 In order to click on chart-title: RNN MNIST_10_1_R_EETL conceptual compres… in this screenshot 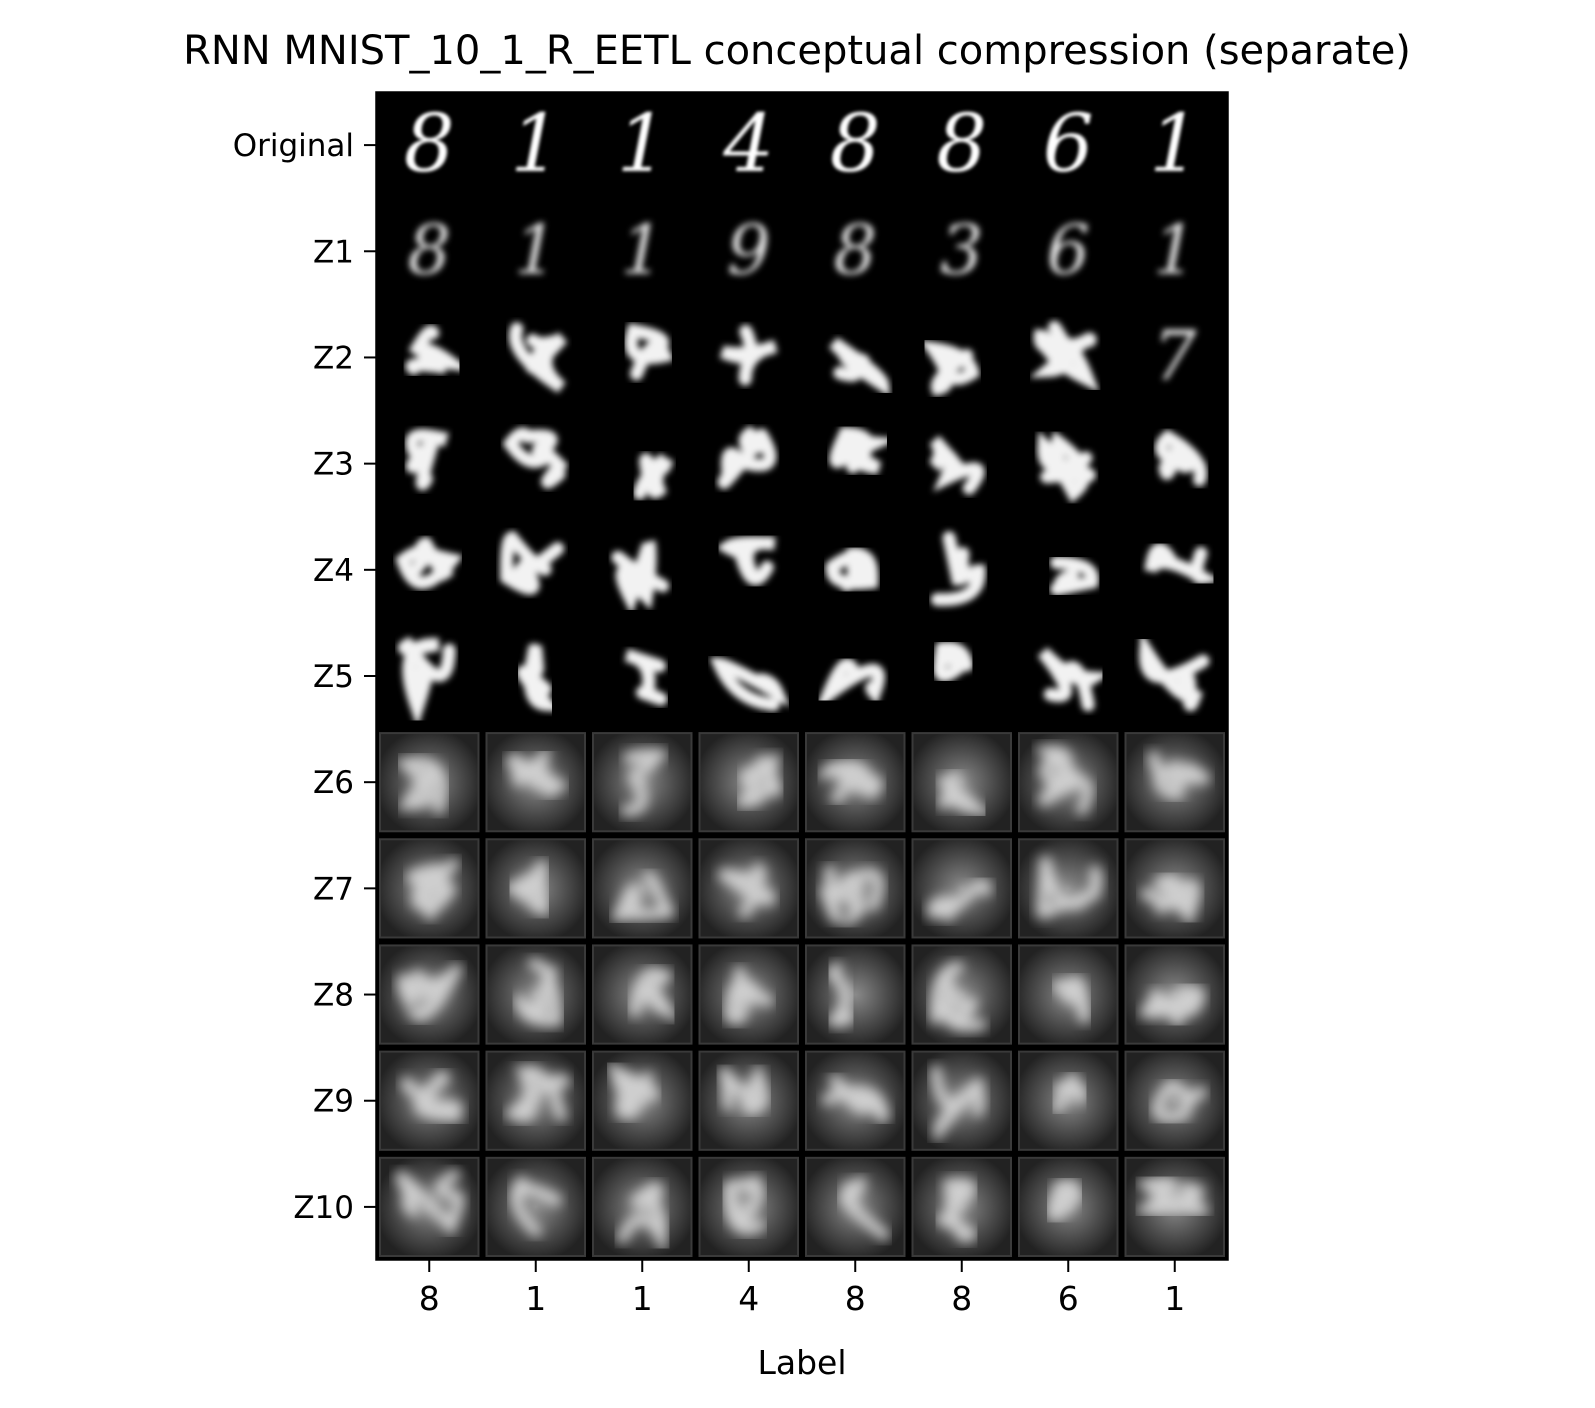, I will do `click(797, 51)`.